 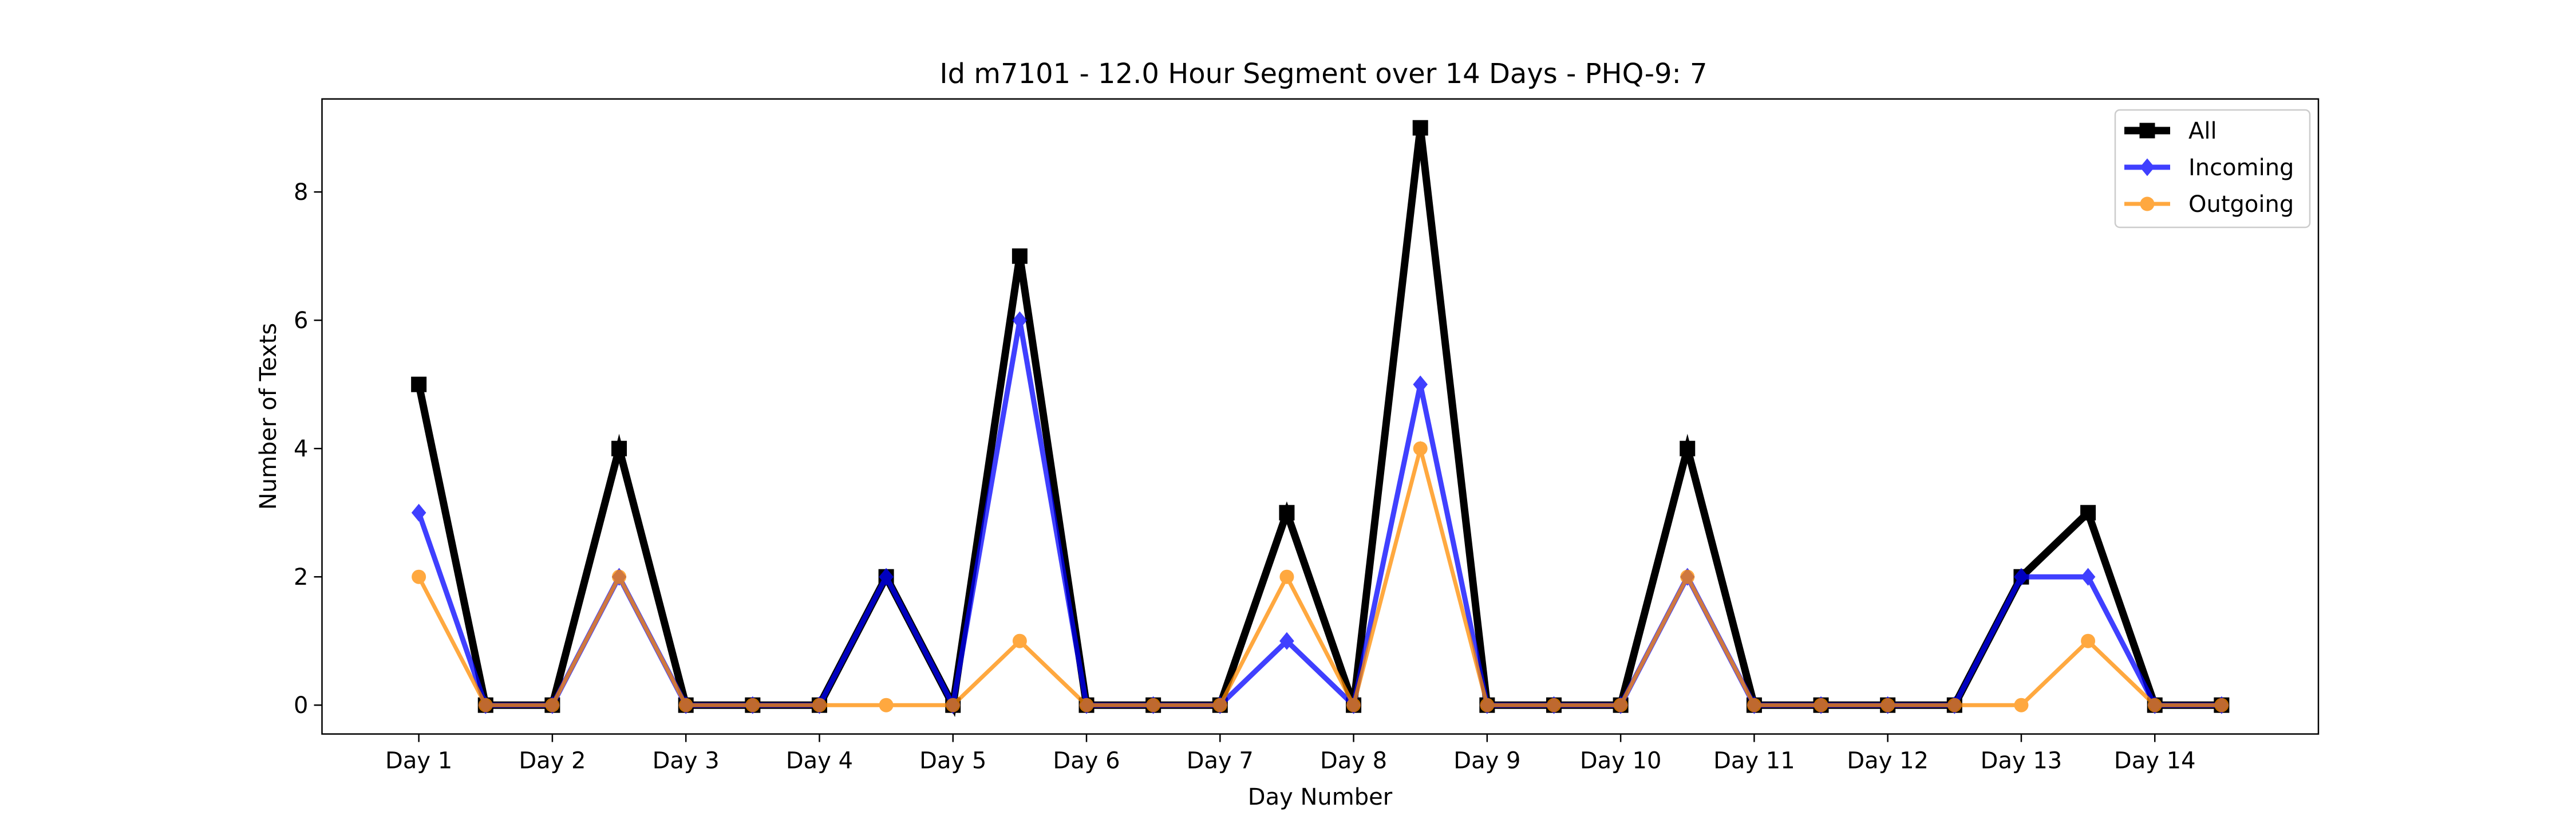 I want to click on y-axis-label: Number of Texts, so click(x=268, y=417).